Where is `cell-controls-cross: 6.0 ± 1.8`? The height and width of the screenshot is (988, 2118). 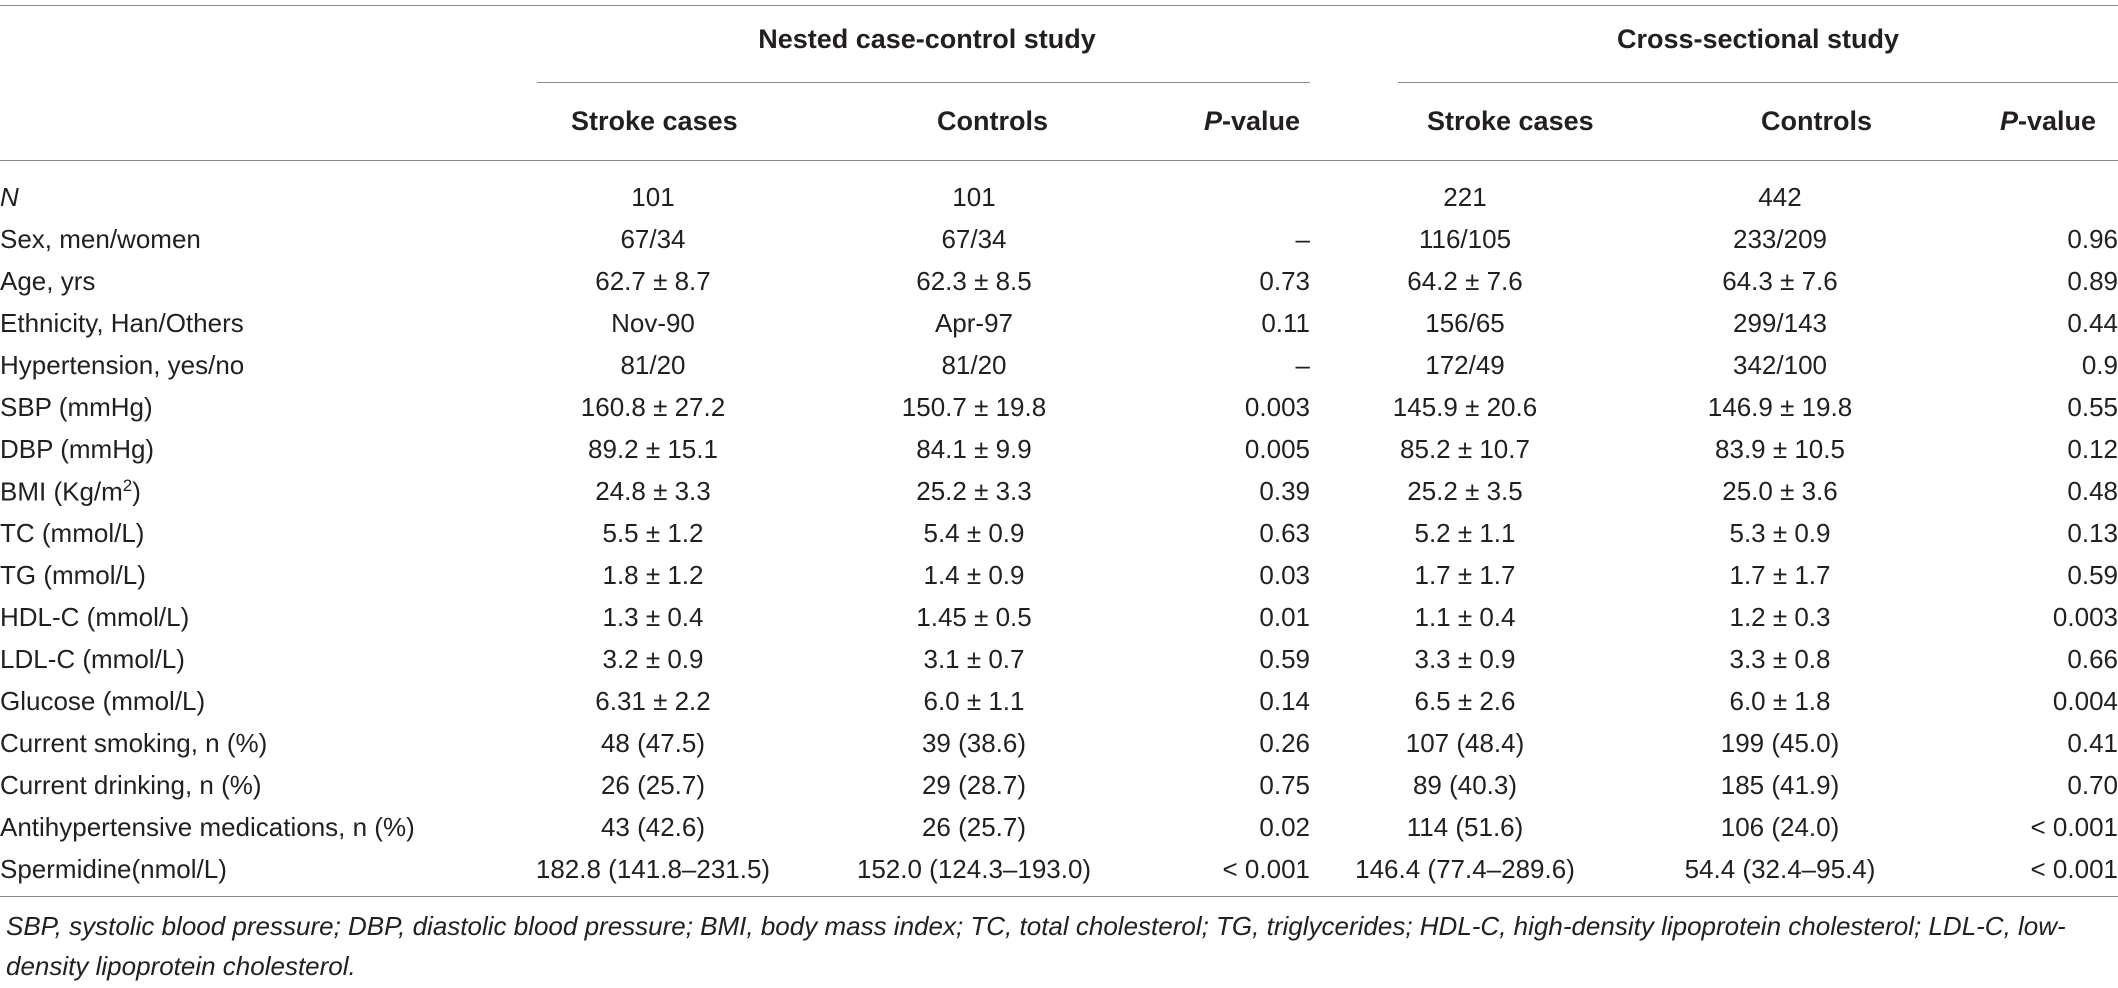
cell-controls-cross: 6.0 ± 1.8 is located at coordinates (1780, 701).